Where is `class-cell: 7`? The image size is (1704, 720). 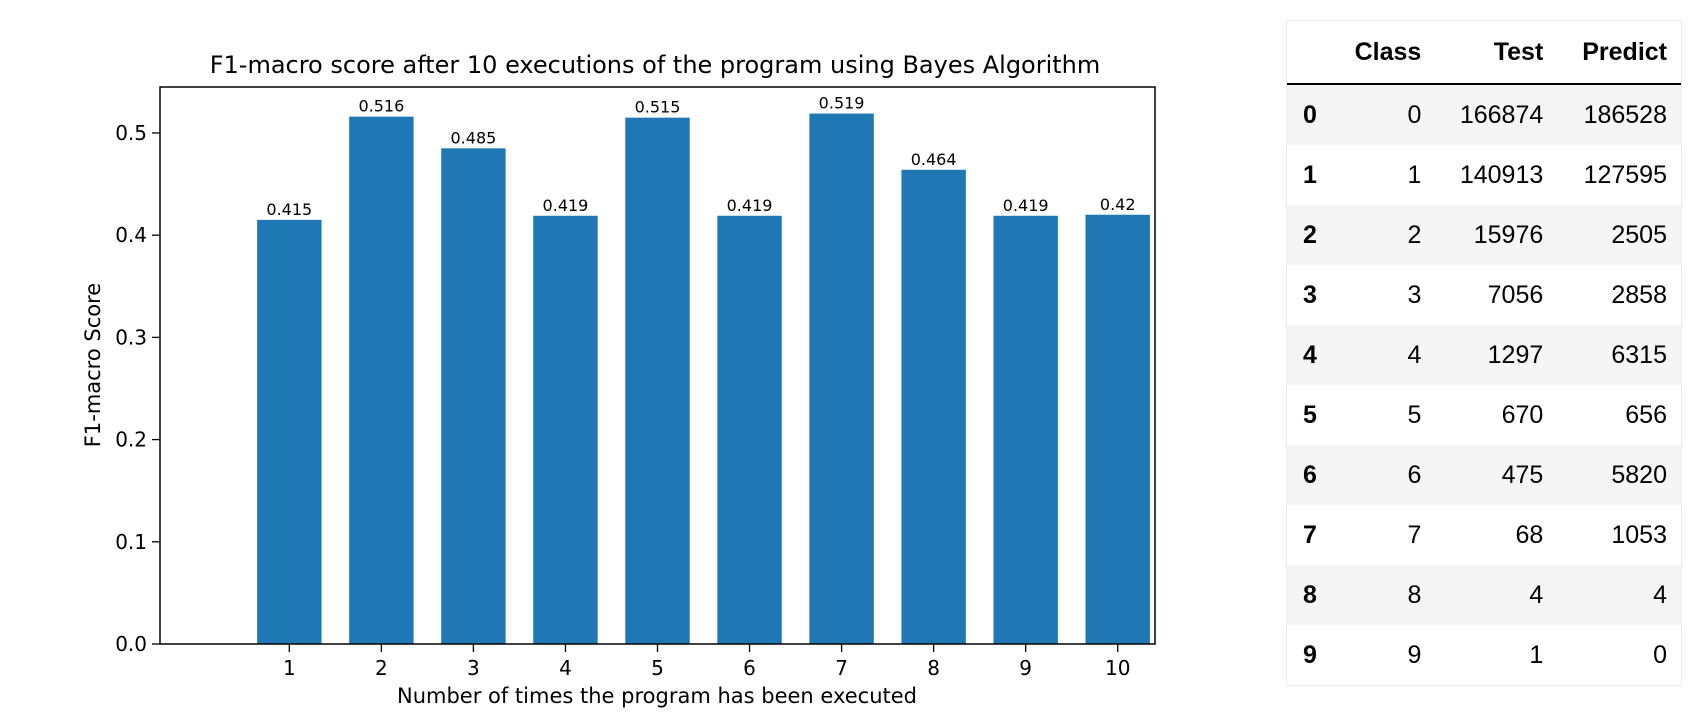 class-cell: 7 is located at coordinates (1414, 534).